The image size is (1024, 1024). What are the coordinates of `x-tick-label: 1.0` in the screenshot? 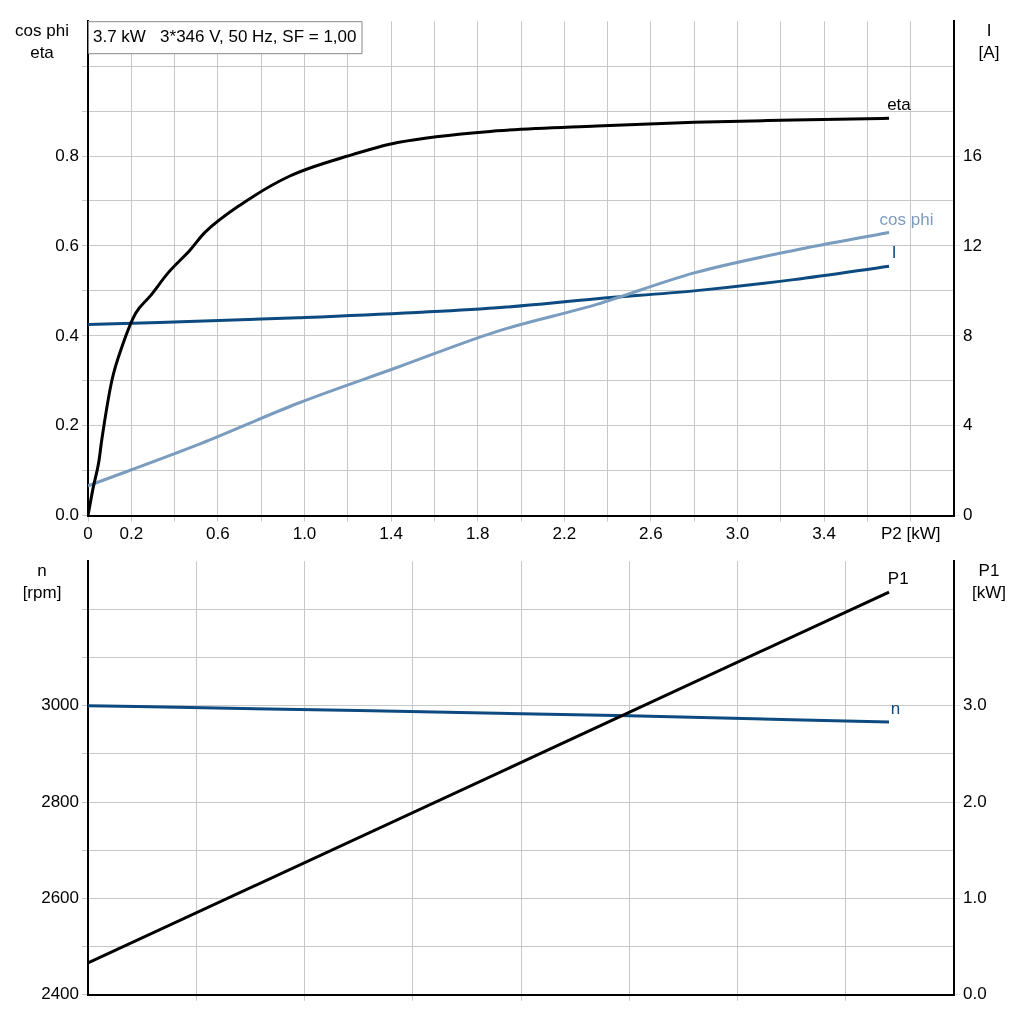 It's located at (304, 534).